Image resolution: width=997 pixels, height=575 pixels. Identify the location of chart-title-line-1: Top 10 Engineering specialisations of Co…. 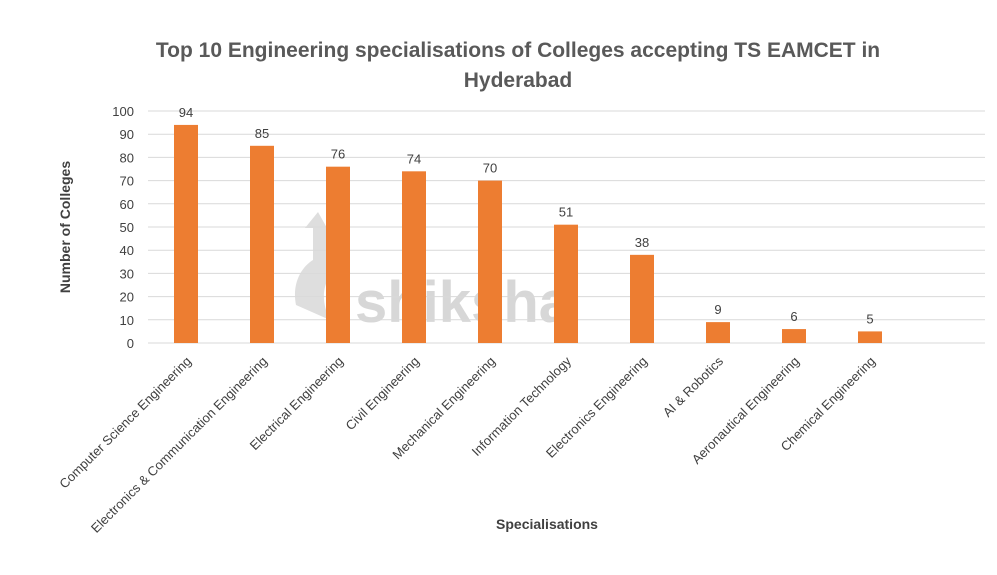
(518, 50).